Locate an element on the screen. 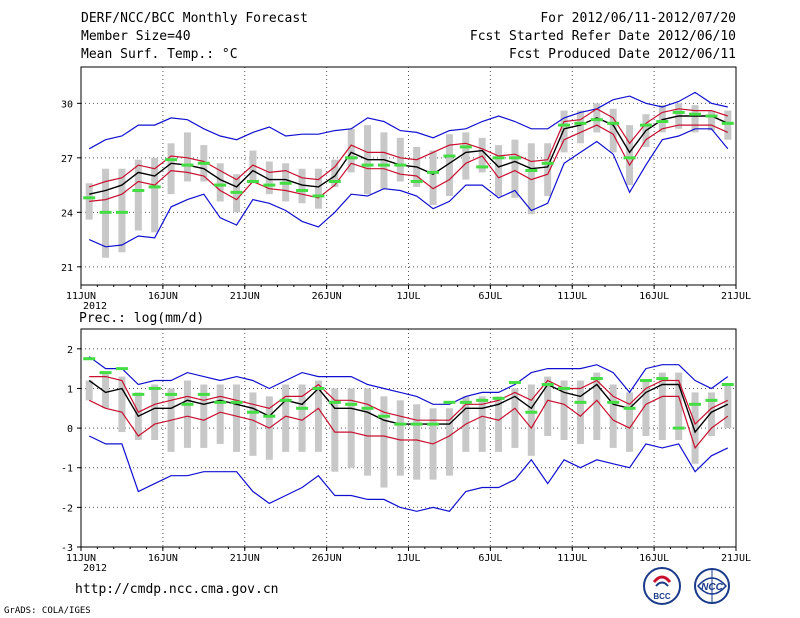 The height and width of the screenshot is (618, 800). x-tick-label: 21JUL is located at coordinates (736, 296).